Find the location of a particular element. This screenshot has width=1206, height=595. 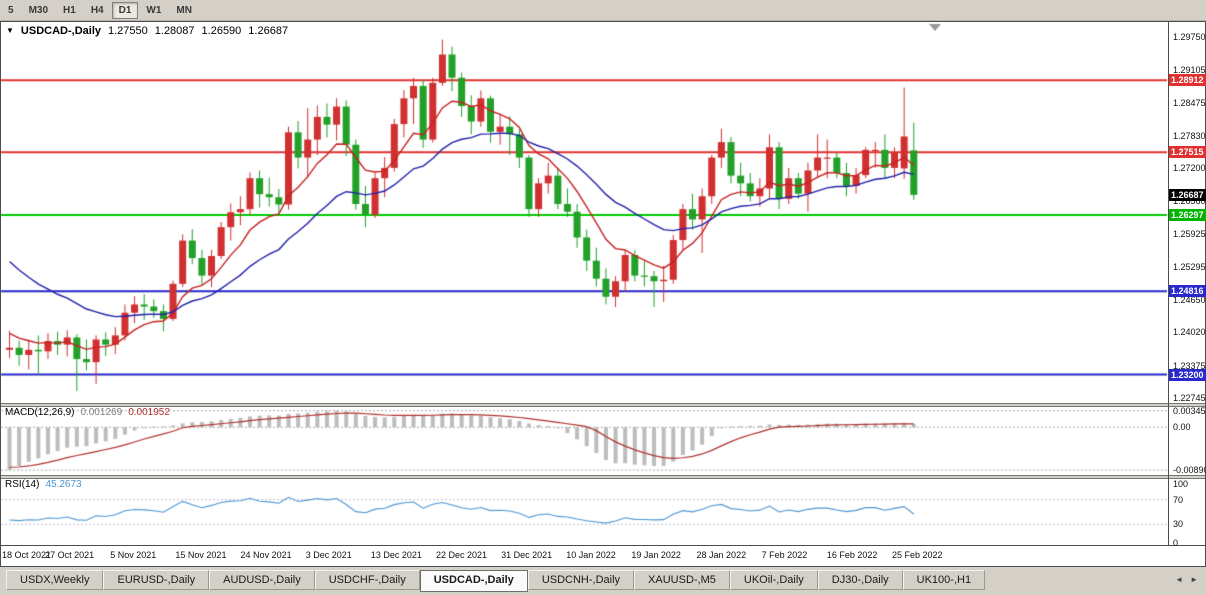

tab-audusd-daily: AUDUSD-,Daily is located at coordinates (262, 580).